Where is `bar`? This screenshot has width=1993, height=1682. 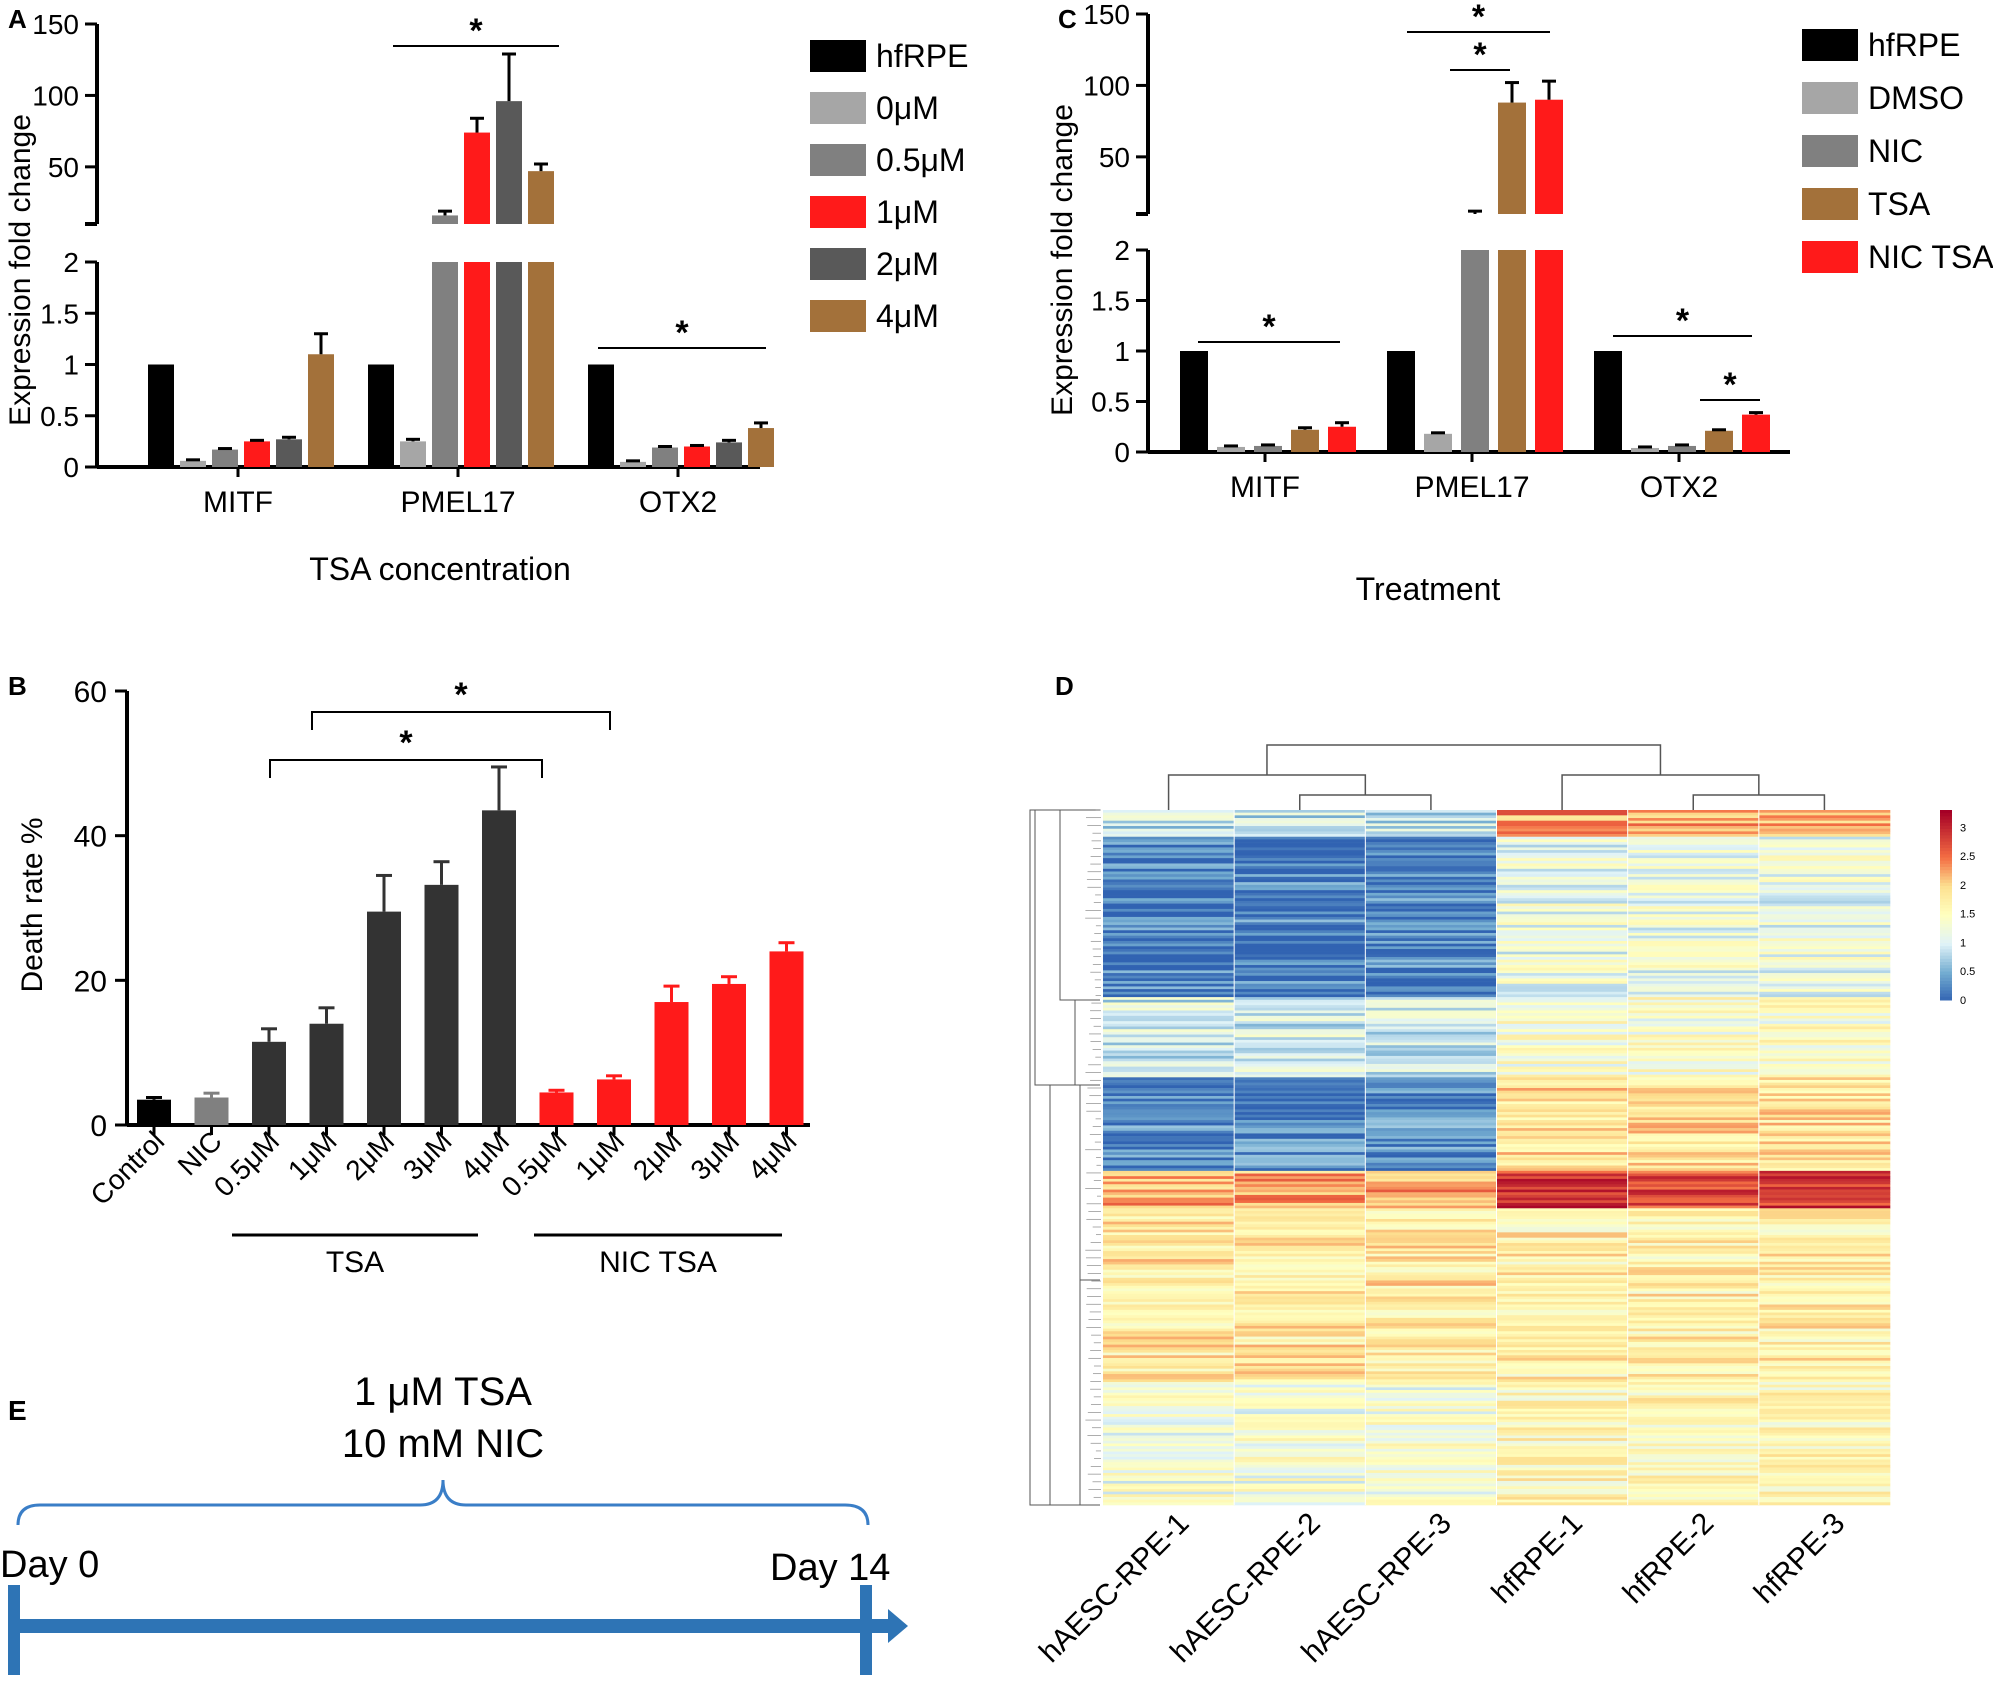
bar is located at coordinates (289, 453).